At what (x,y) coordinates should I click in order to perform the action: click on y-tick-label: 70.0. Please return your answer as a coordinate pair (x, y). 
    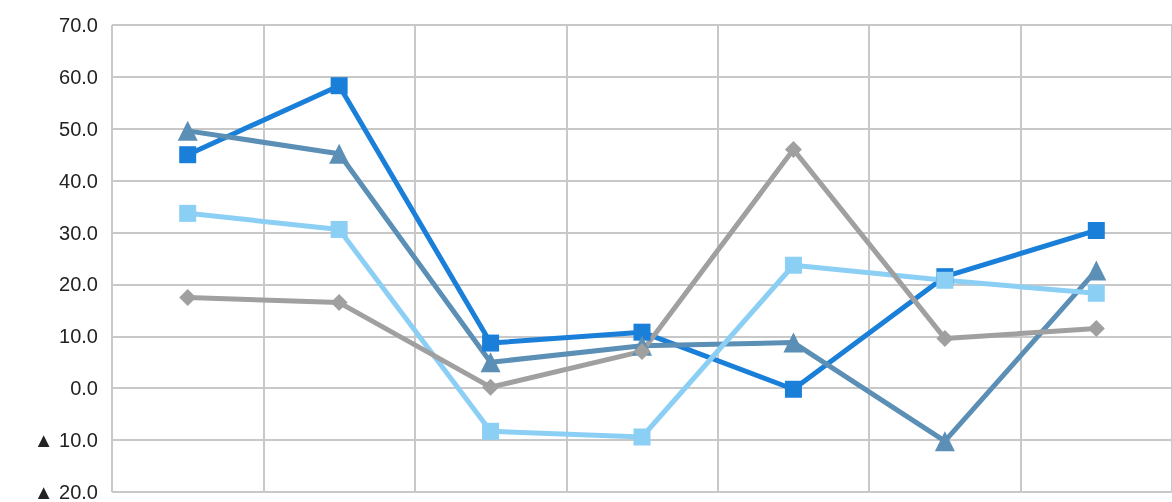
    Looking at the image, I should click on (78, 25).